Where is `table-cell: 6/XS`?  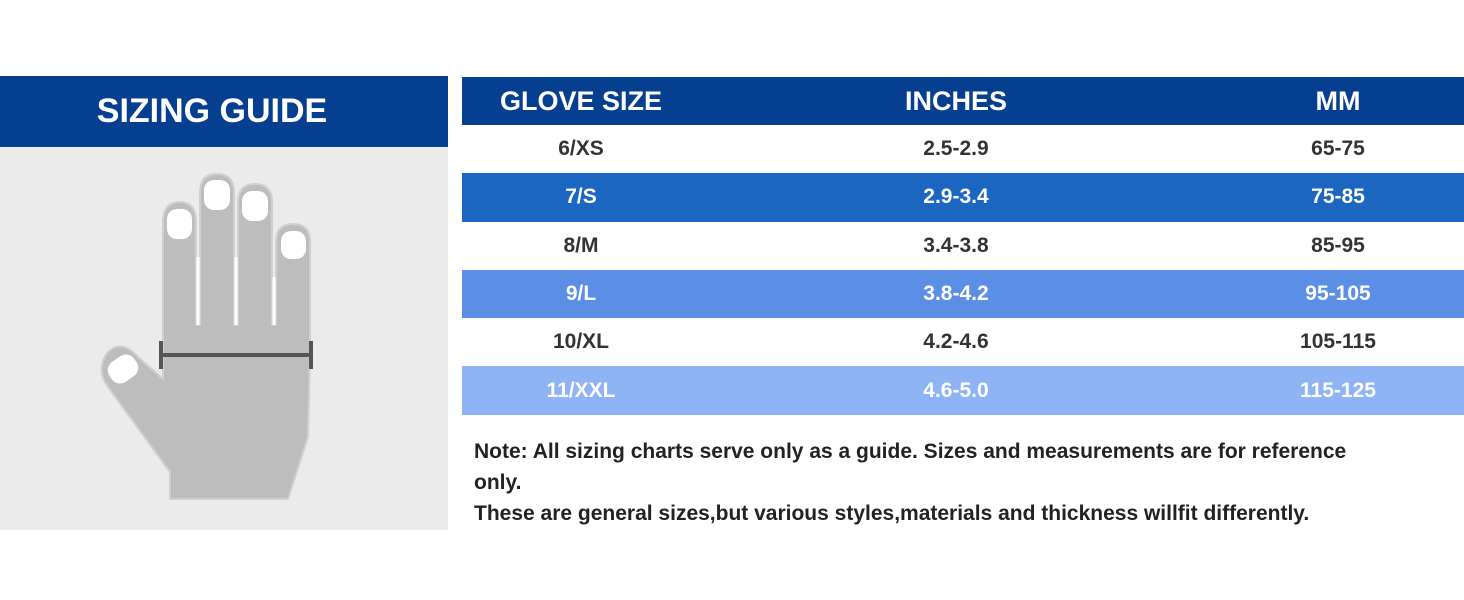 table-cell: 6/XS is located at coordinates (581, 149).